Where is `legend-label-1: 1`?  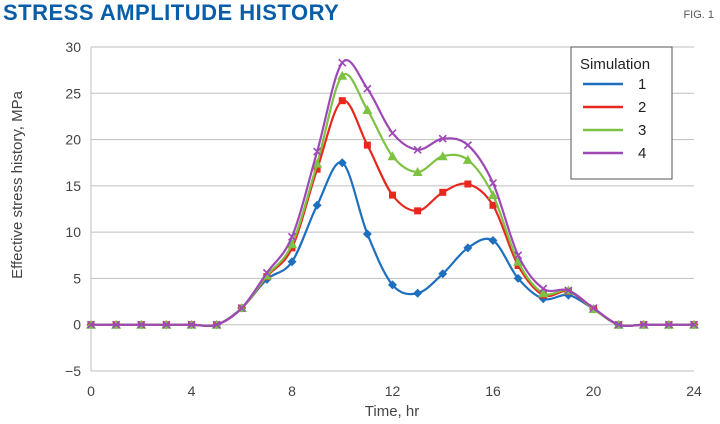 legend-label-1: 1 is located at coordinates (642, 84).